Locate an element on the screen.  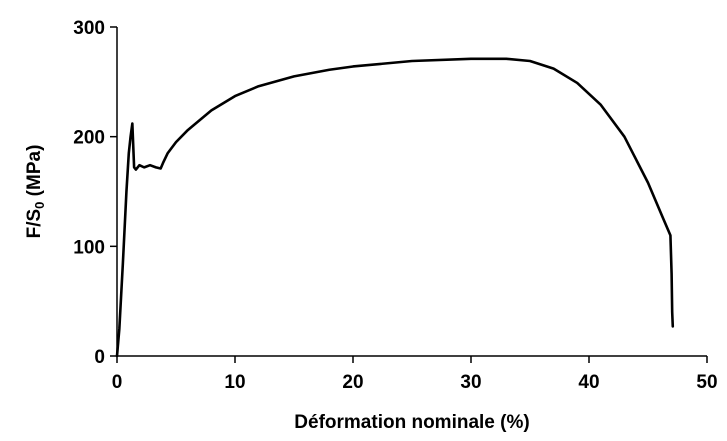
x-tick-10: 10 is located at coordinates (235, 374).